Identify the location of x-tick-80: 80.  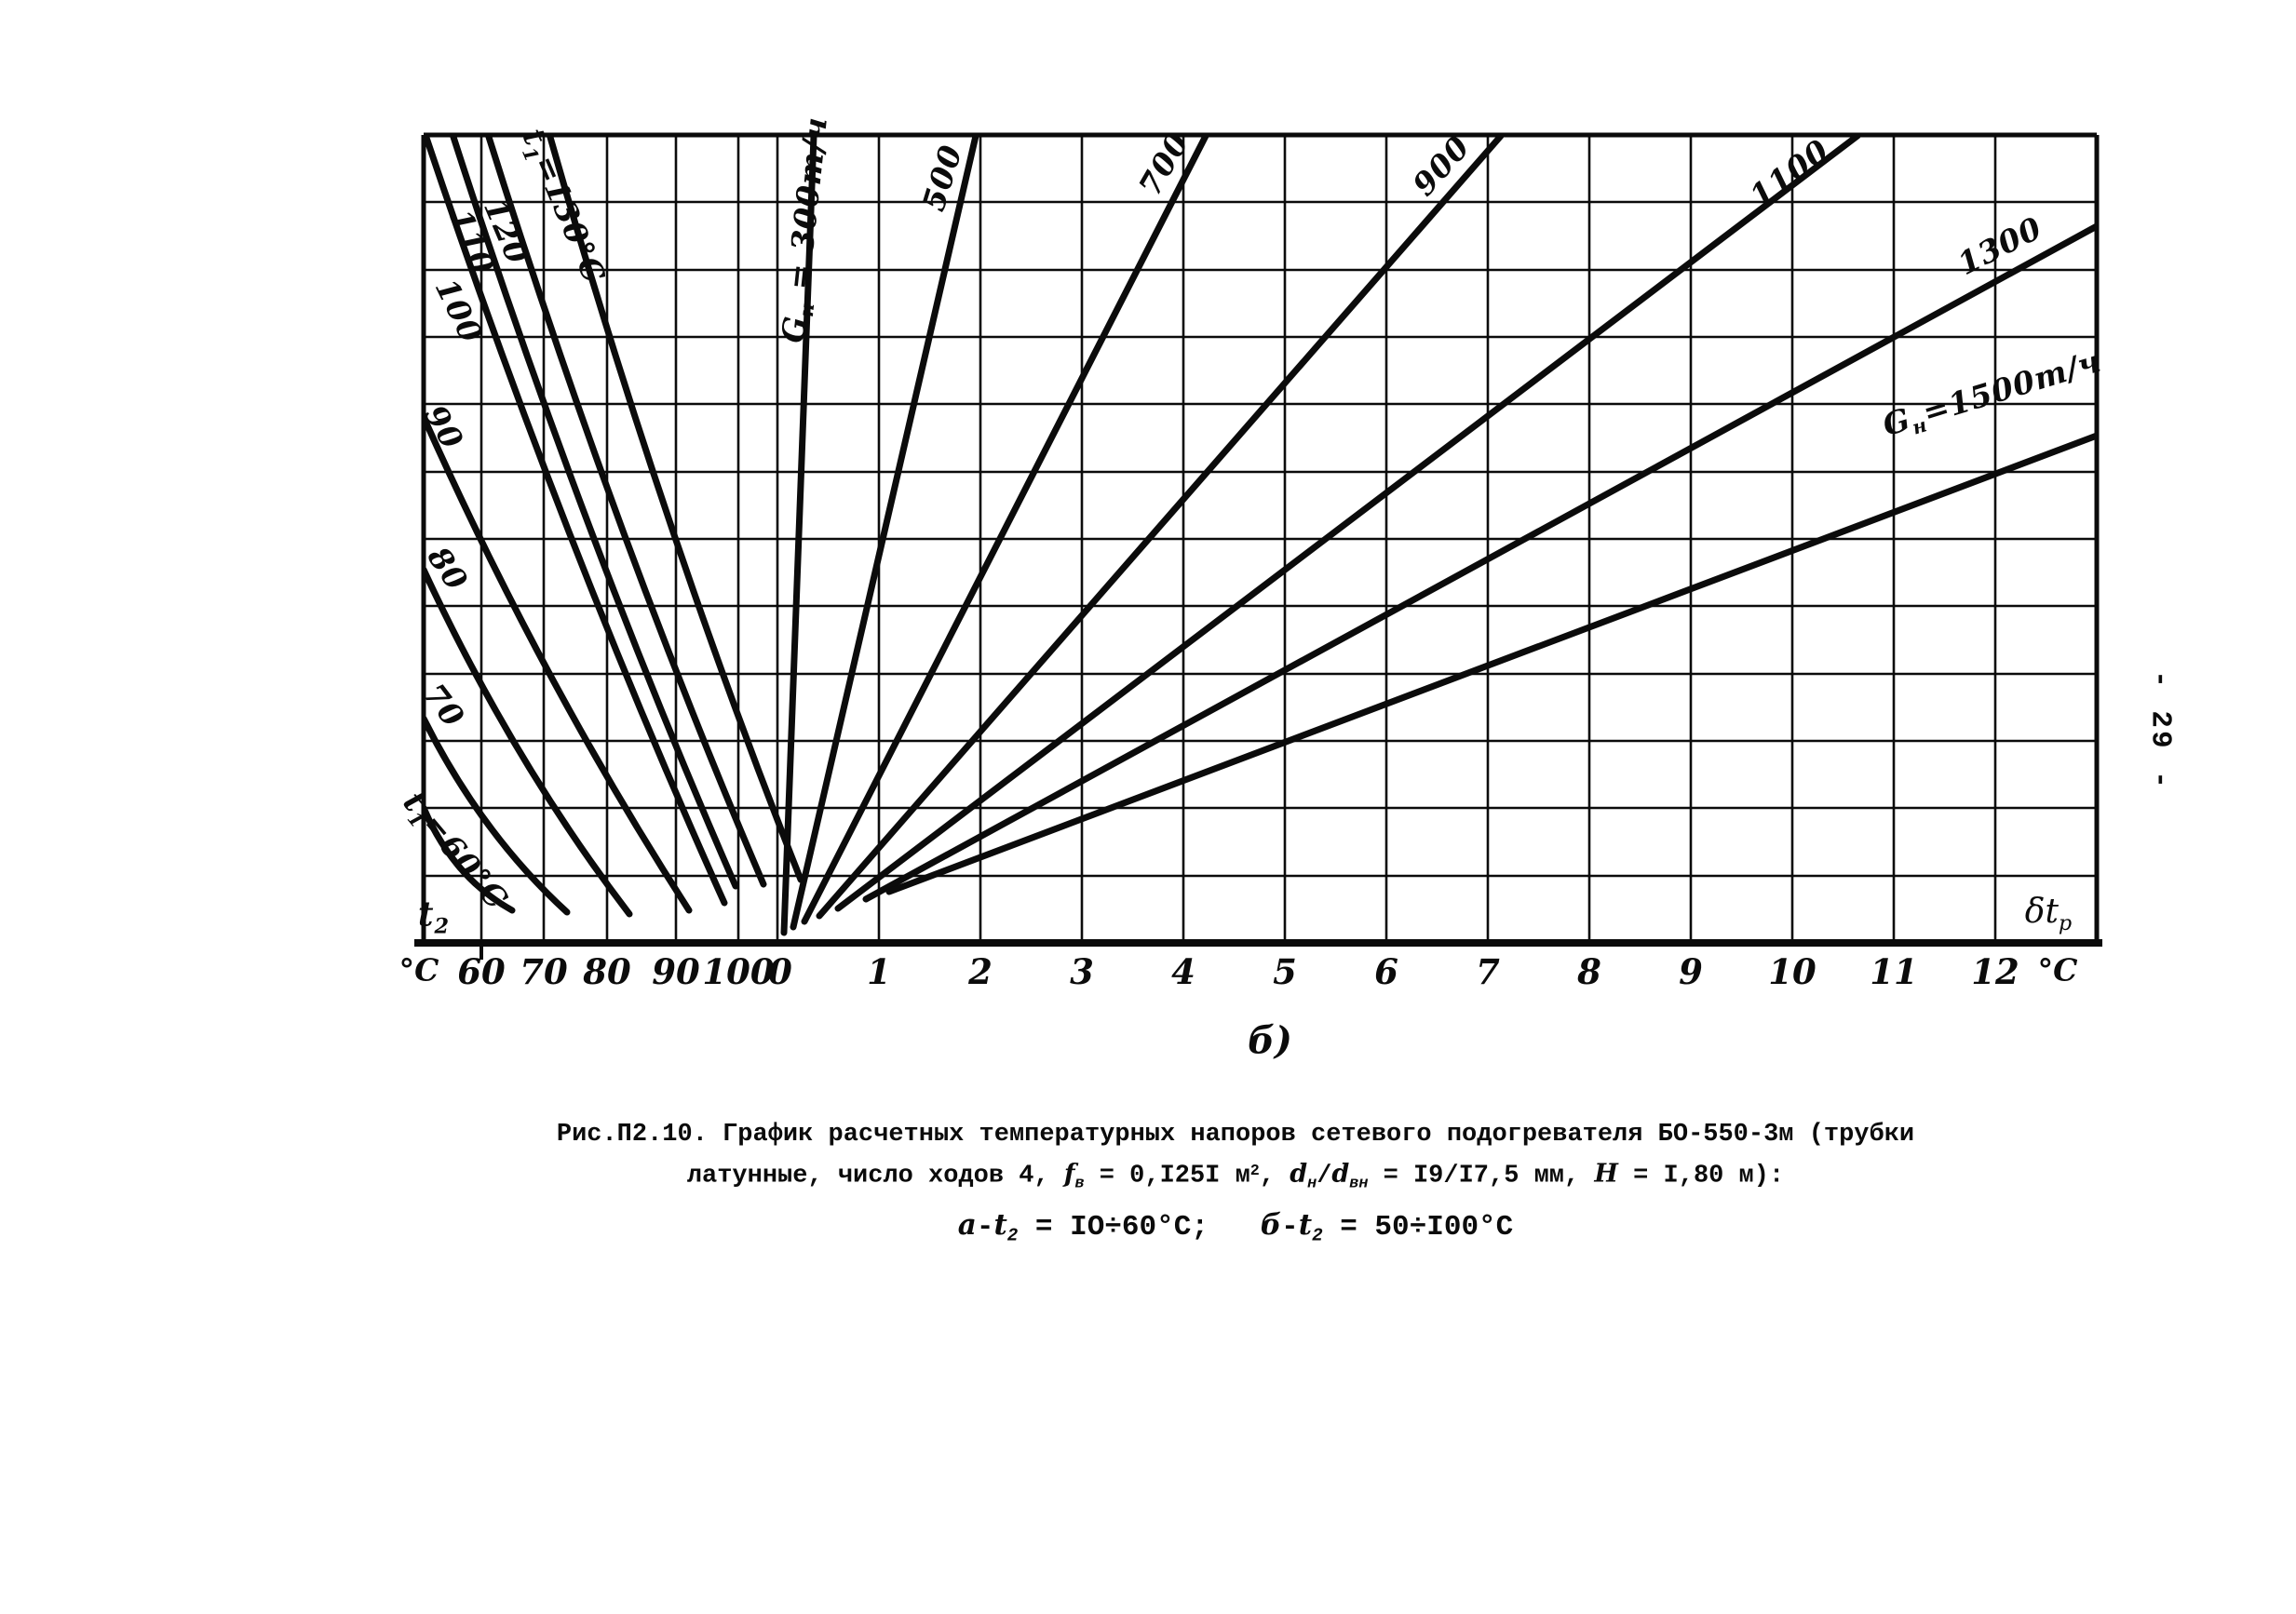
(607, 972).